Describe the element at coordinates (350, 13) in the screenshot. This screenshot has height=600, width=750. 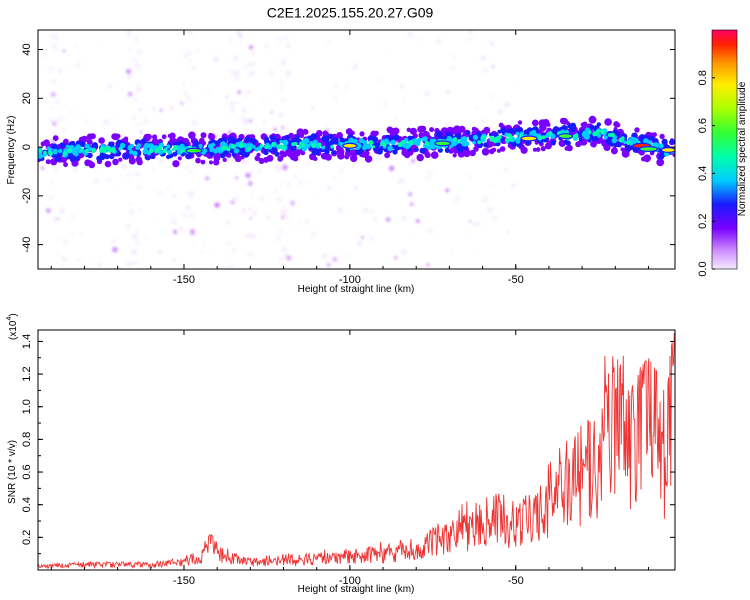
I see `chart-title: C2E1.2025.155.20.27.G09` at that location.